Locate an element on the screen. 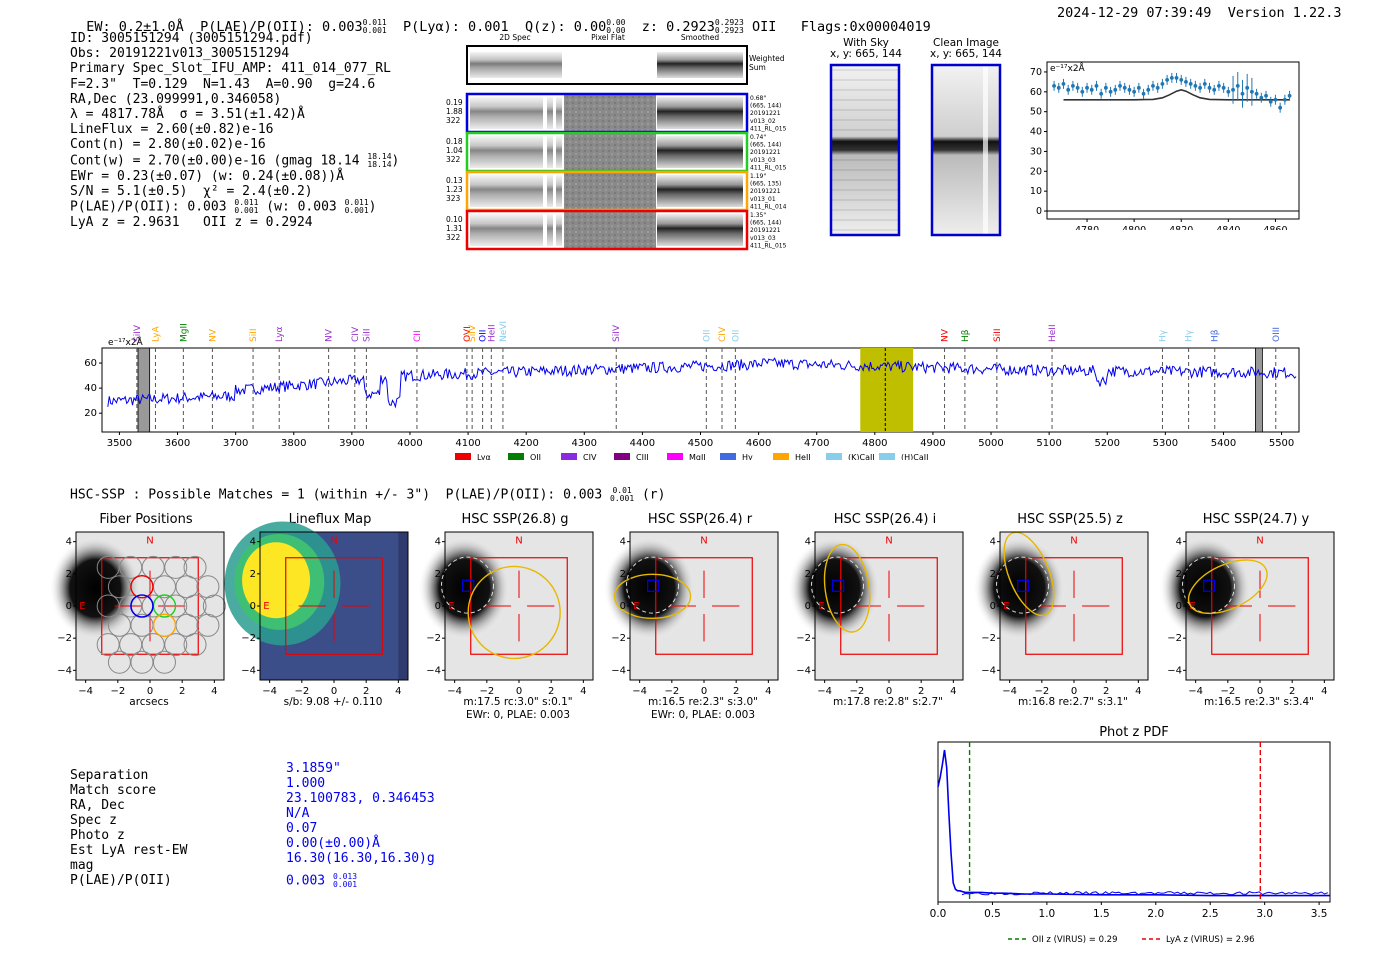 The width and height of the screenshot is (1400, 953). header-z-range: 0.2923 0.2923 is located at coordinates (729, 26).